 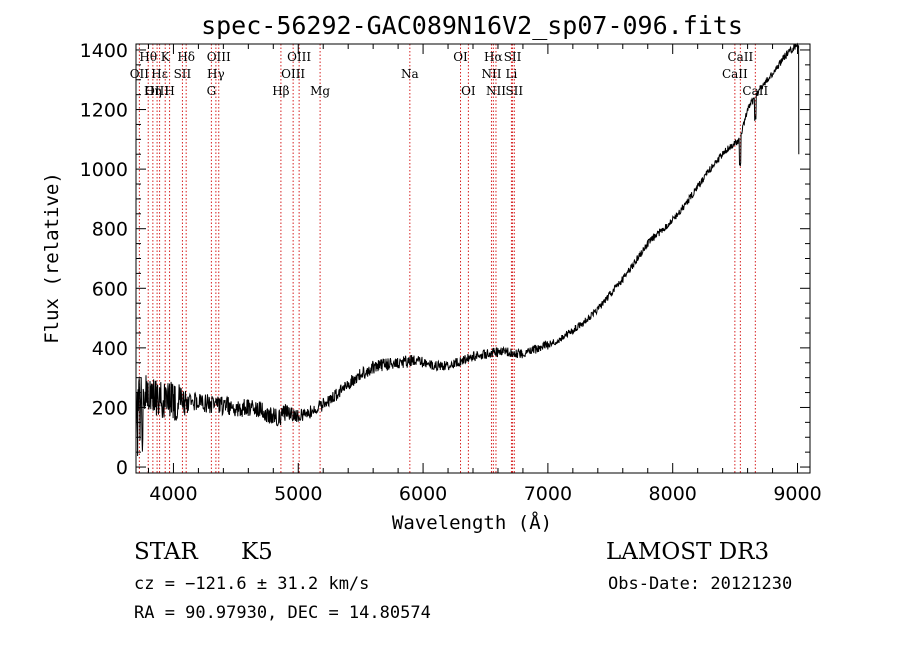 I want to click on emission-line-label: Hε, so click(x=159, y=74).